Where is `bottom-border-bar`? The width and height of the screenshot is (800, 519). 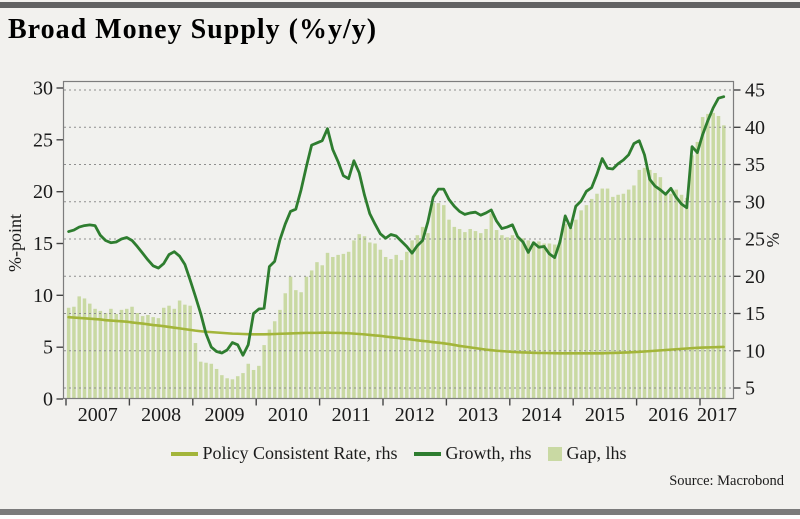 bottom-border-bar is located at coordinates (400, 512).